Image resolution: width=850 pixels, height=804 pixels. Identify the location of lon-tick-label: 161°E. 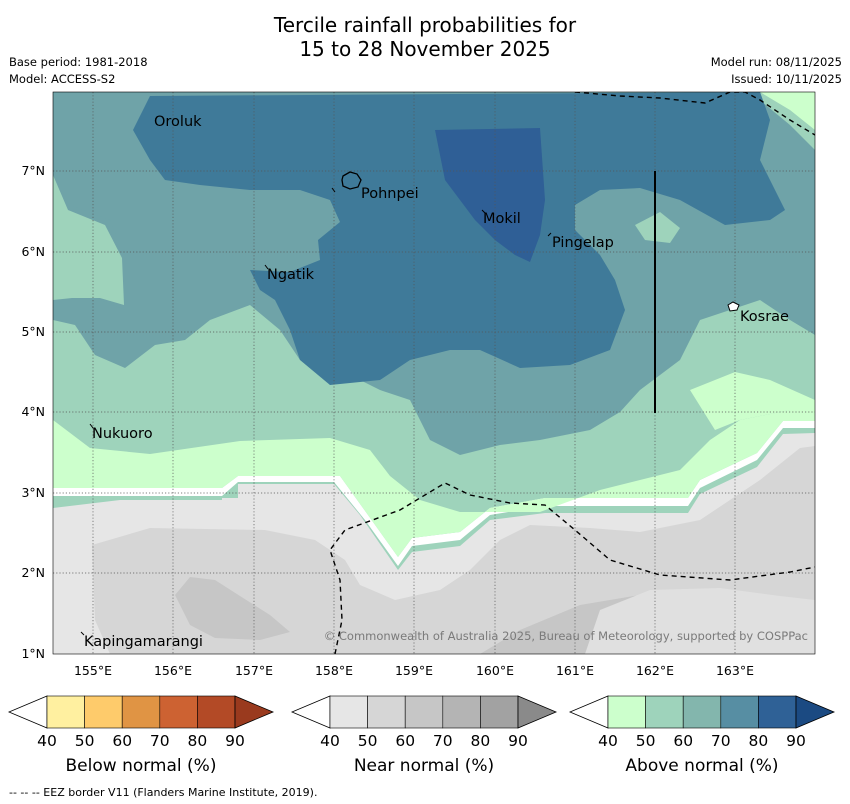
(575, 670).